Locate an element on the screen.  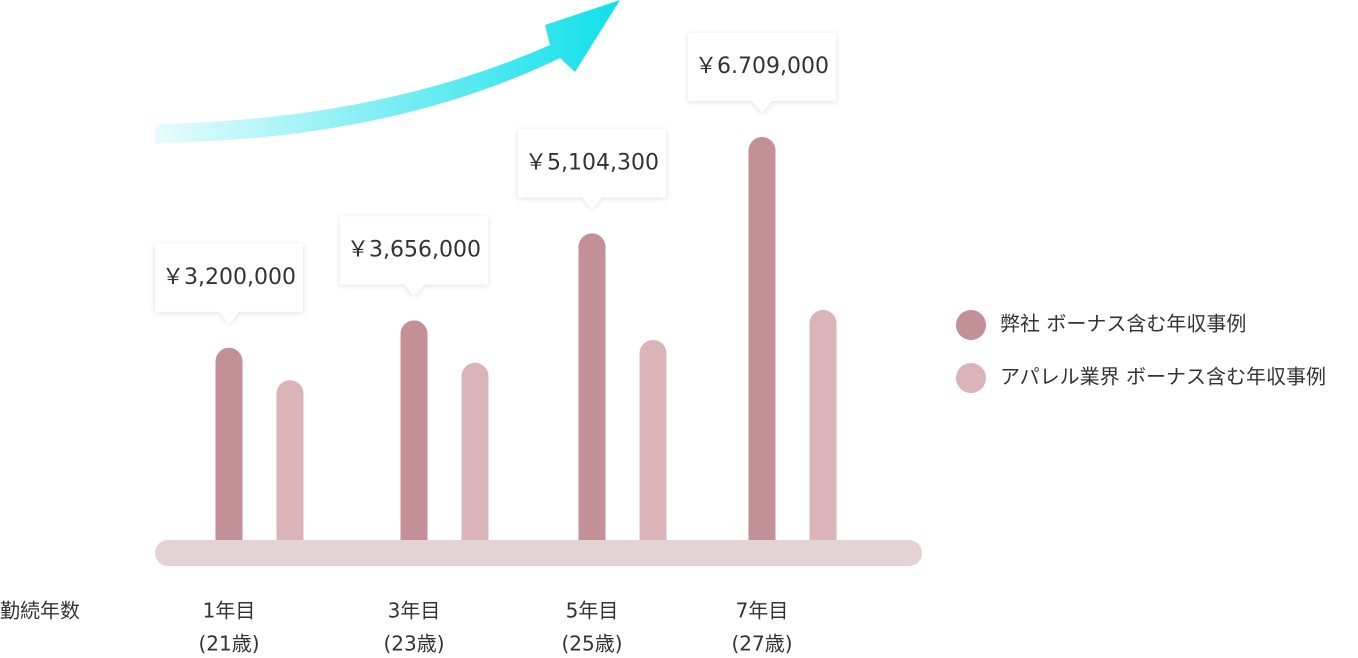
value-callout: ￥3,656,000 is located at coordinates (414, 256).